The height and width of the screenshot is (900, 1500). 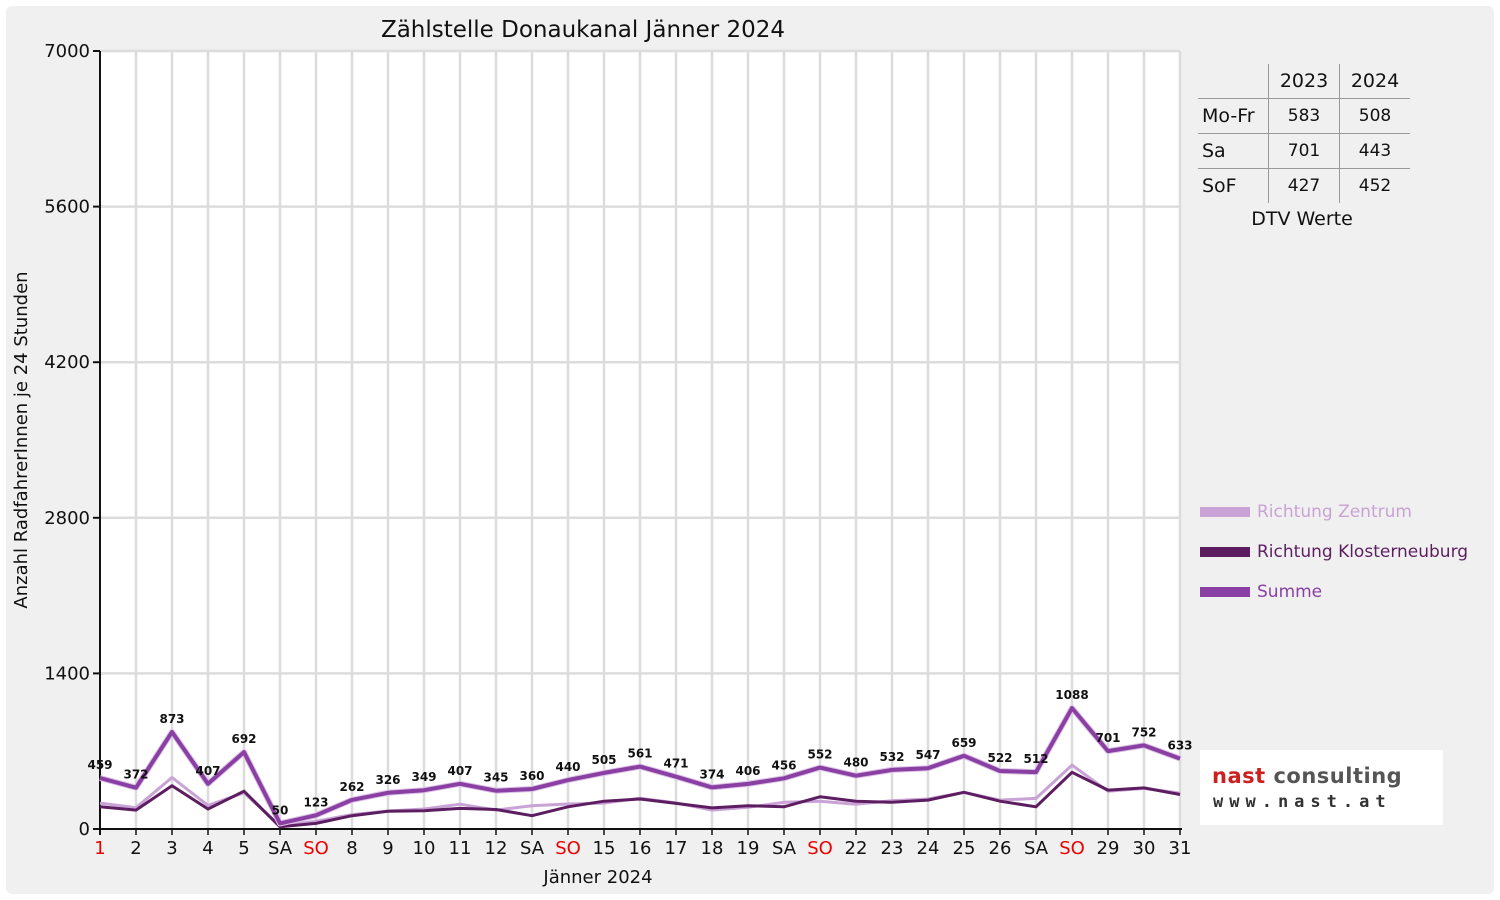 I want to click on dtv-year-2024: 2024, so click(x=1374, y=81).